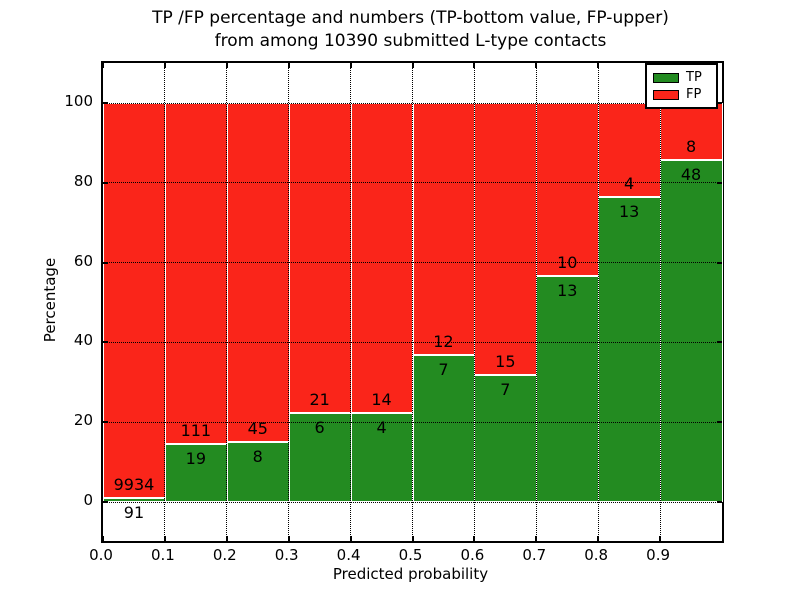 The width and height of the screenshot is (800, 600). Describe the element at coordinates (224, 555) in the screenshot. I see `x-tick-label: 0.2` at that location.